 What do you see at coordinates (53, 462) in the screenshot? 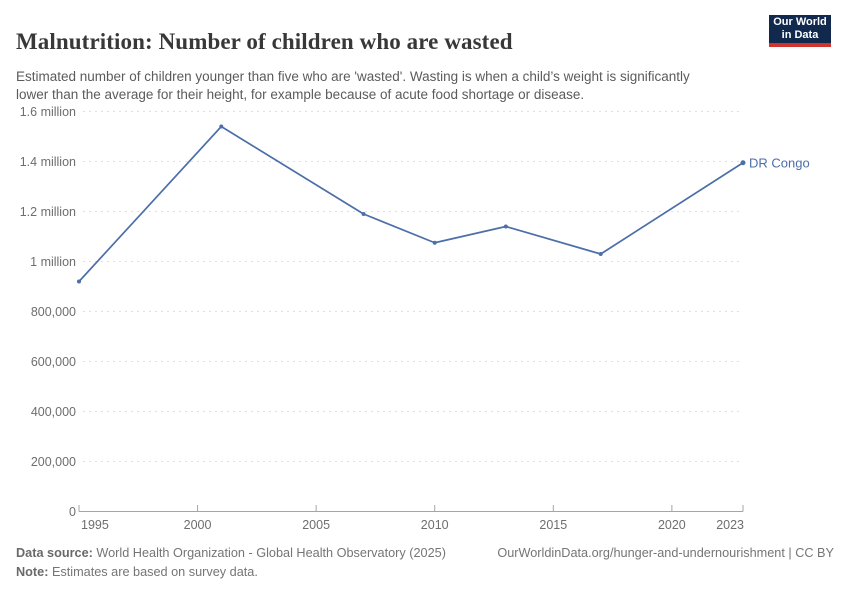
I see `y-axis-tick-label: 200,000` at bounding box center [53, 462].